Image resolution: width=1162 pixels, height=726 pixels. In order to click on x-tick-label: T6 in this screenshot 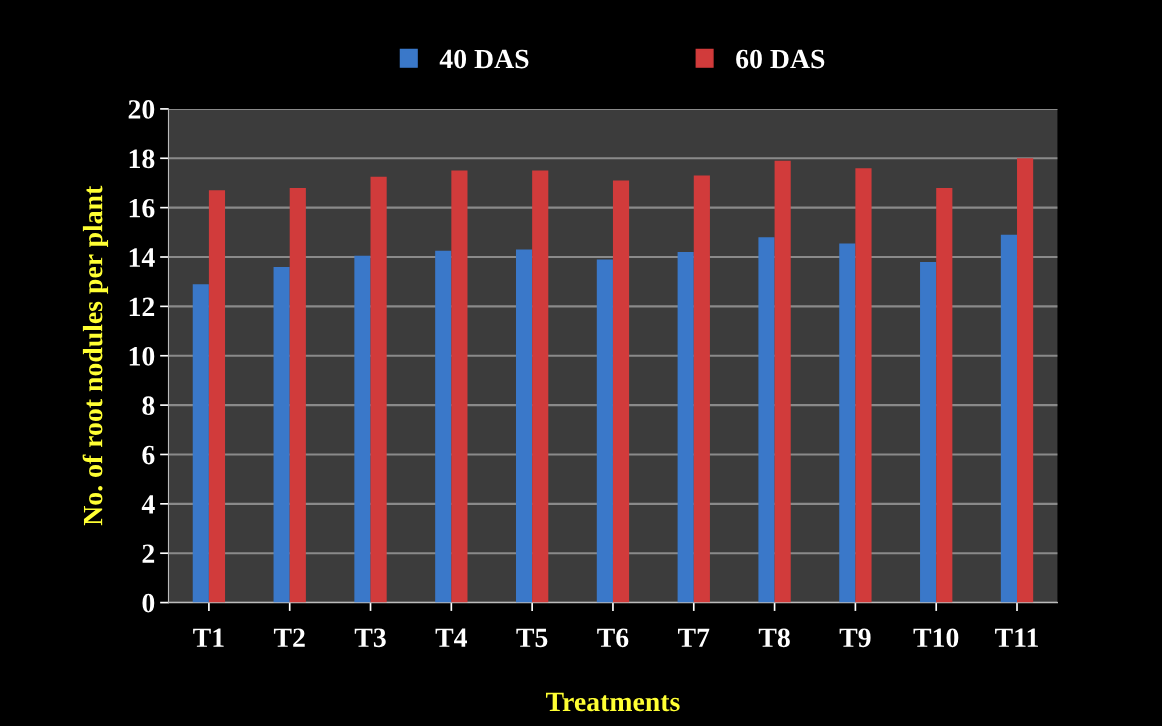, I will do `click(613, 638)`.